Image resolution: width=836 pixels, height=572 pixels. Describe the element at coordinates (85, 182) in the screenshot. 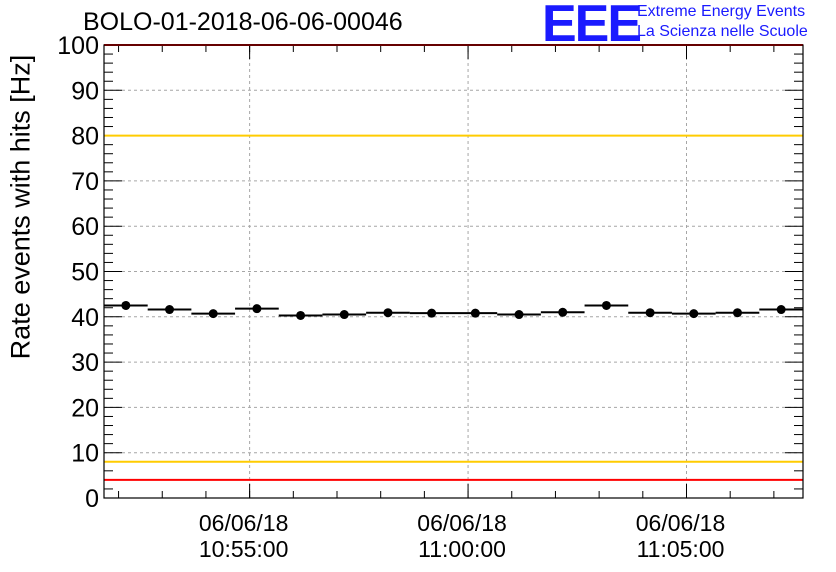

I see `y-tick-label: 70` at that location.